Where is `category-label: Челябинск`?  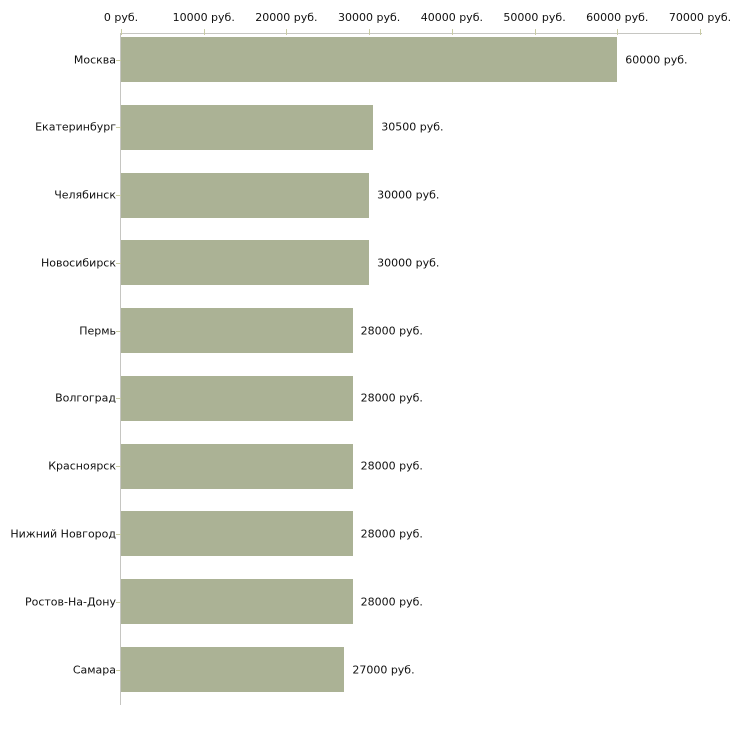 category-label: Челябинск is located at coordinates (85, 195).